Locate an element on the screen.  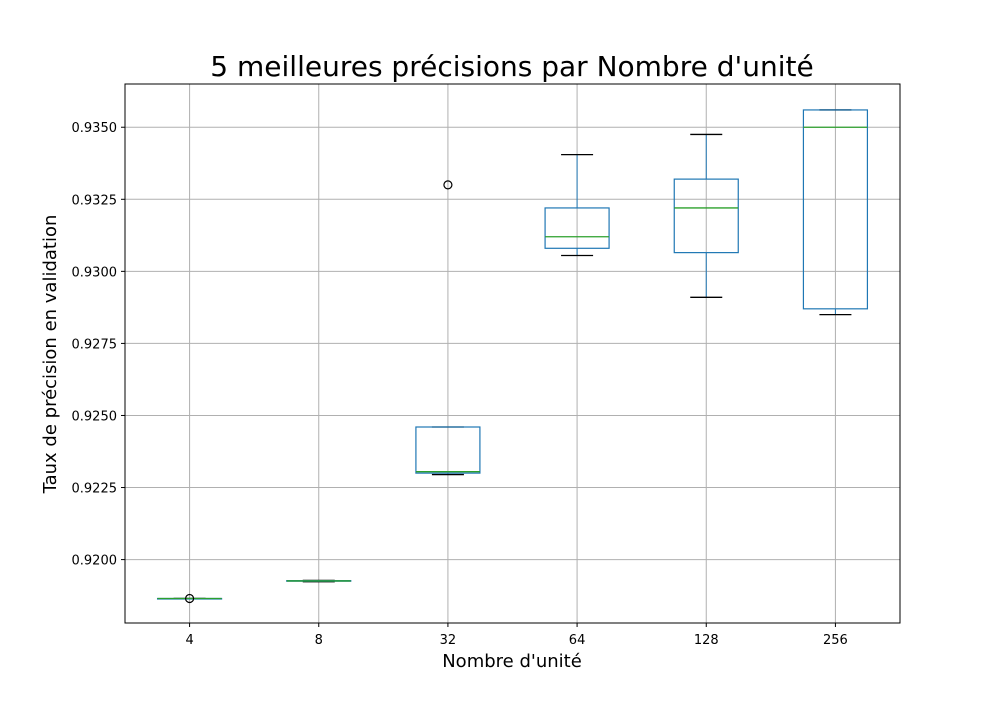
x-axis-label: Nombre d'unité is located at coordinates (512, 661).